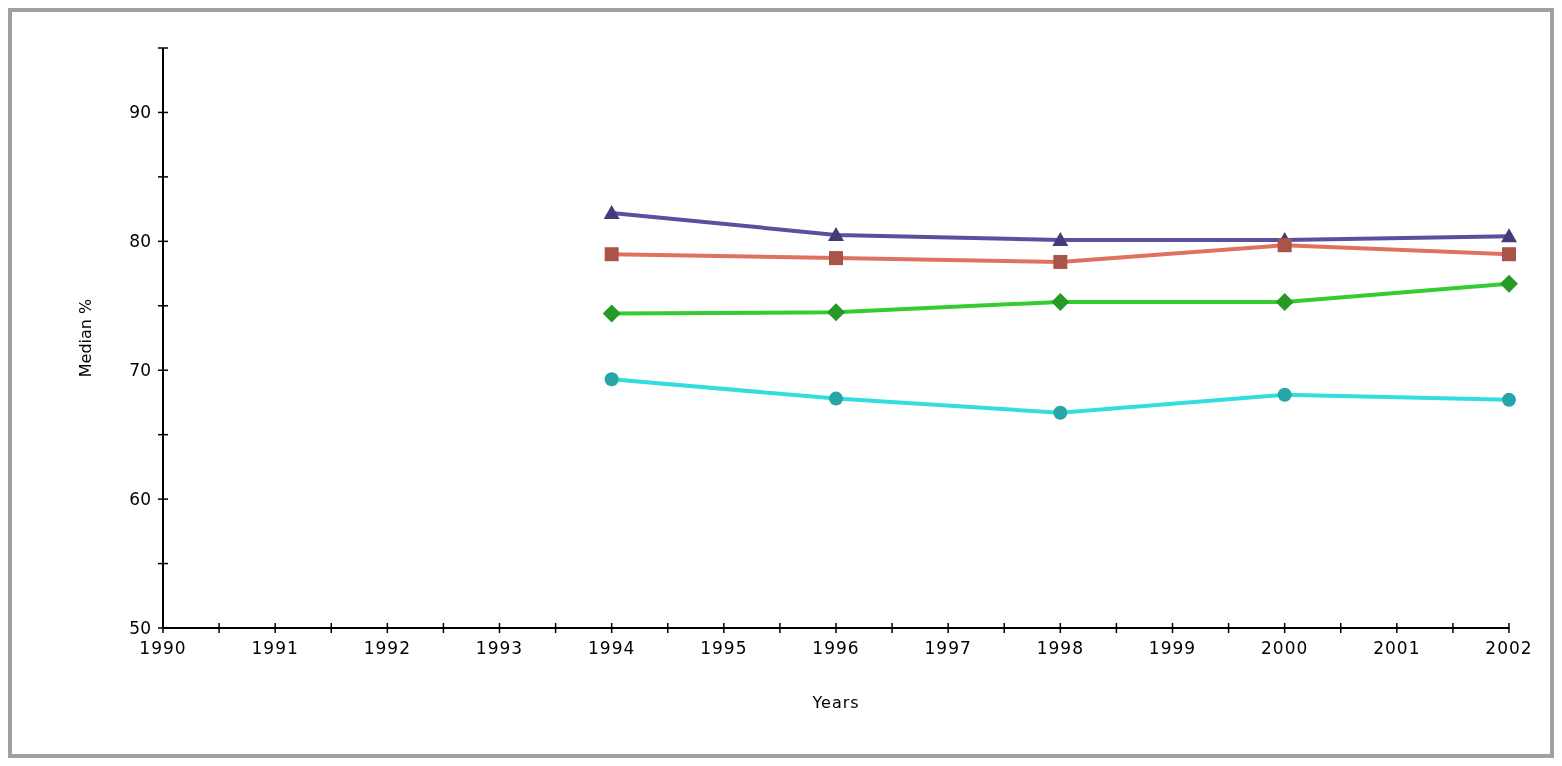  Describe the element at coordinates (499, 648) in the screenshot. I see `x-tick-label: 1993` at that location.